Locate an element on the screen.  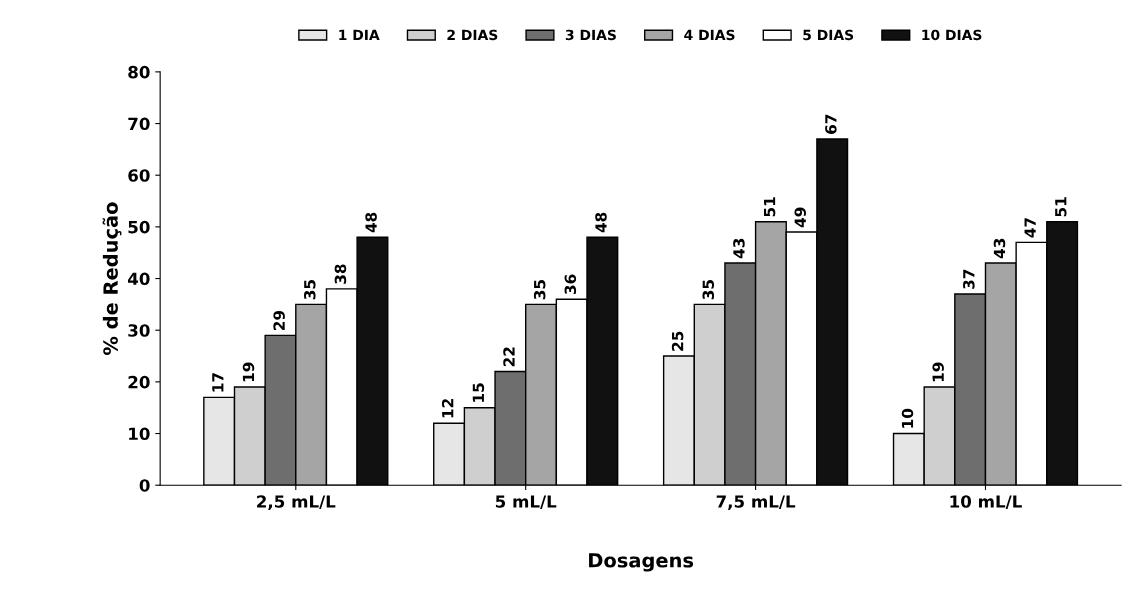
data-label: 36 is located at coordinates (570, 284).